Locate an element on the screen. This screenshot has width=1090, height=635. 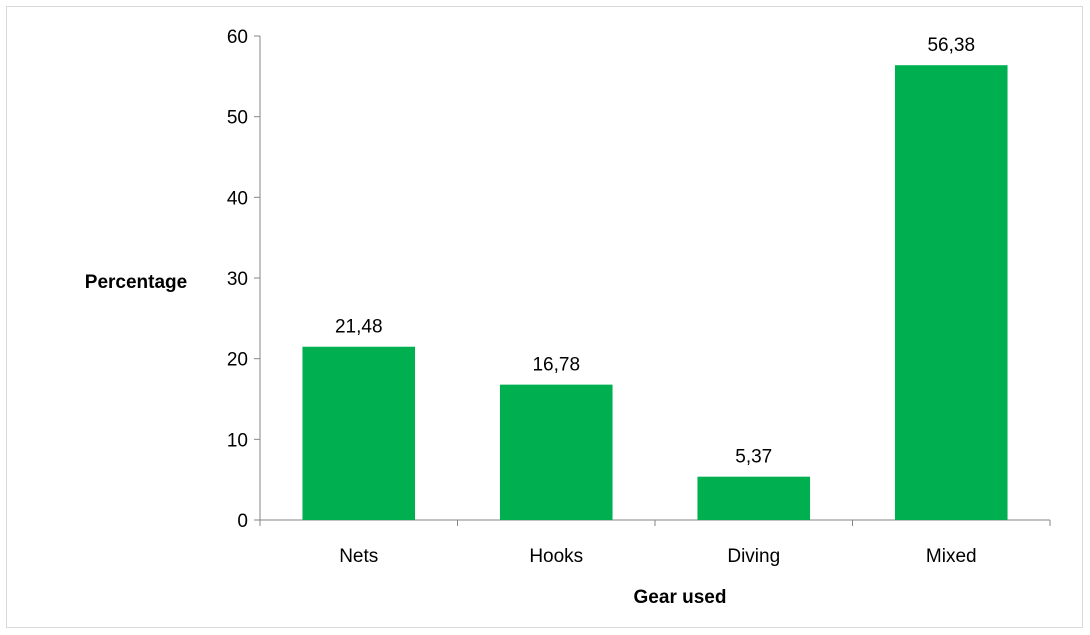
y-tick-label: 10 is located at coordinates (237, 440).